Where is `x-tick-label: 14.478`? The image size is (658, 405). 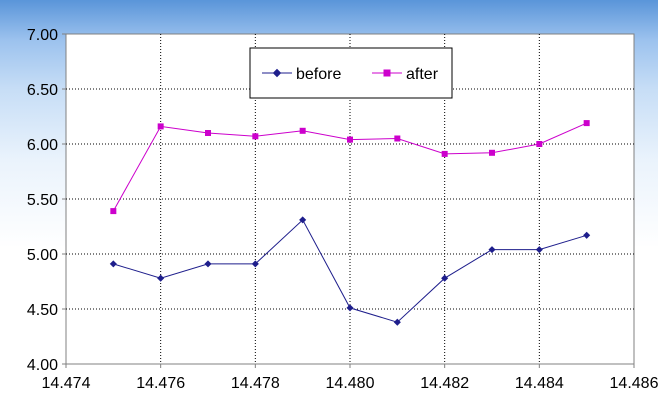
x-tick-label: 14.478 is located at coordinates (255, 383).